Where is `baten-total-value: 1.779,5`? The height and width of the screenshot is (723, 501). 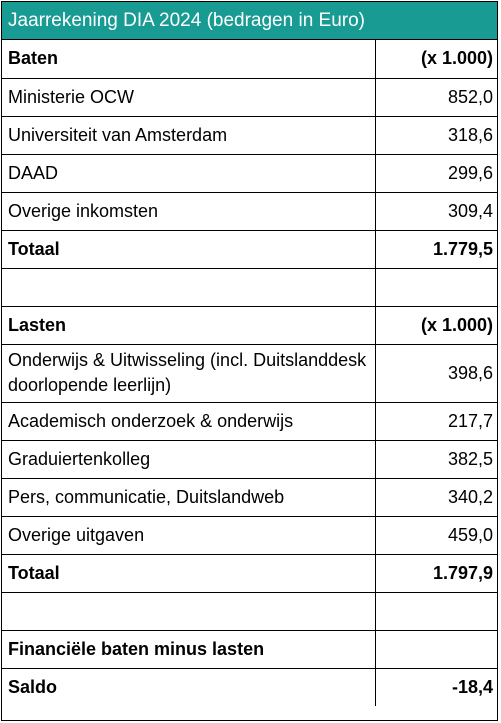
baten-total-value: 1.779,5 is located at coordinates (435, 248).